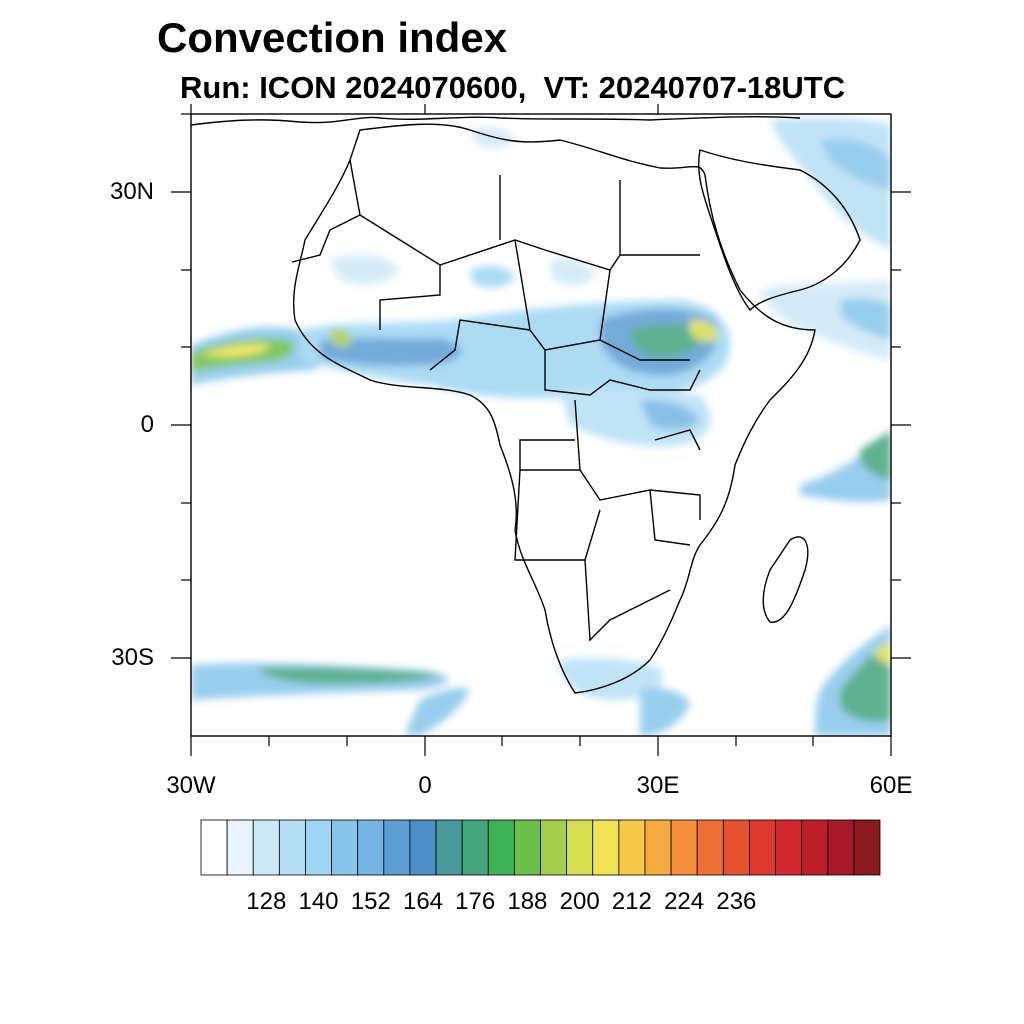 The width and height of the screenshot is (1024, 1024). I want to click on lon-label-0: 0, so click(425, 785).